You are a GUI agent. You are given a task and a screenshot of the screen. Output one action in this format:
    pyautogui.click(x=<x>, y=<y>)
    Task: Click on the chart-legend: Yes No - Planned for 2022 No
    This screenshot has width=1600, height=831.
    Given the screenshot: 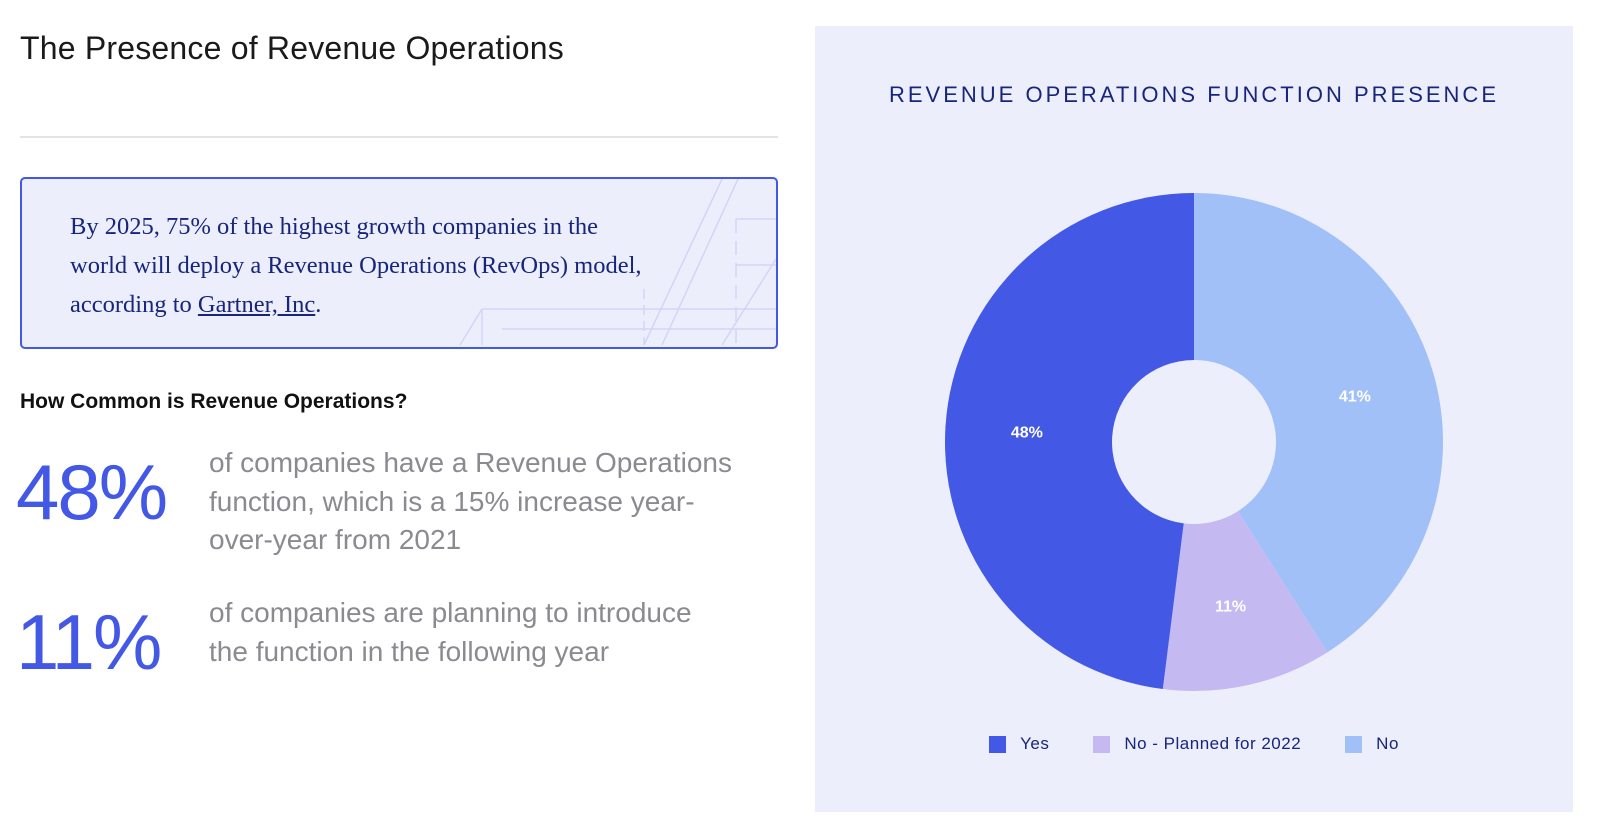 What is the action you would take?
    pyautogui.click(x=1194, y=744)
    